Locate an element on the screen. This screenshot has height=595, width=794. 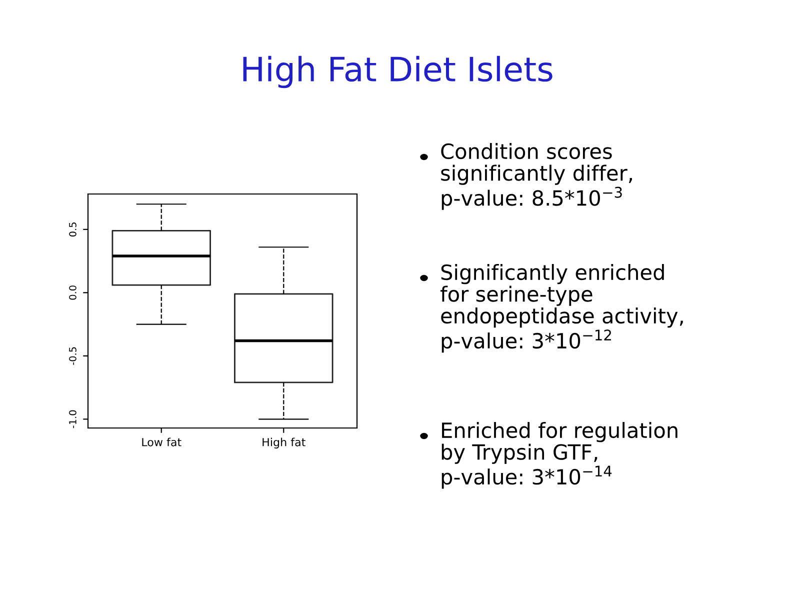
y-tick-label: 0.0 is located at coordinates (72, 293).